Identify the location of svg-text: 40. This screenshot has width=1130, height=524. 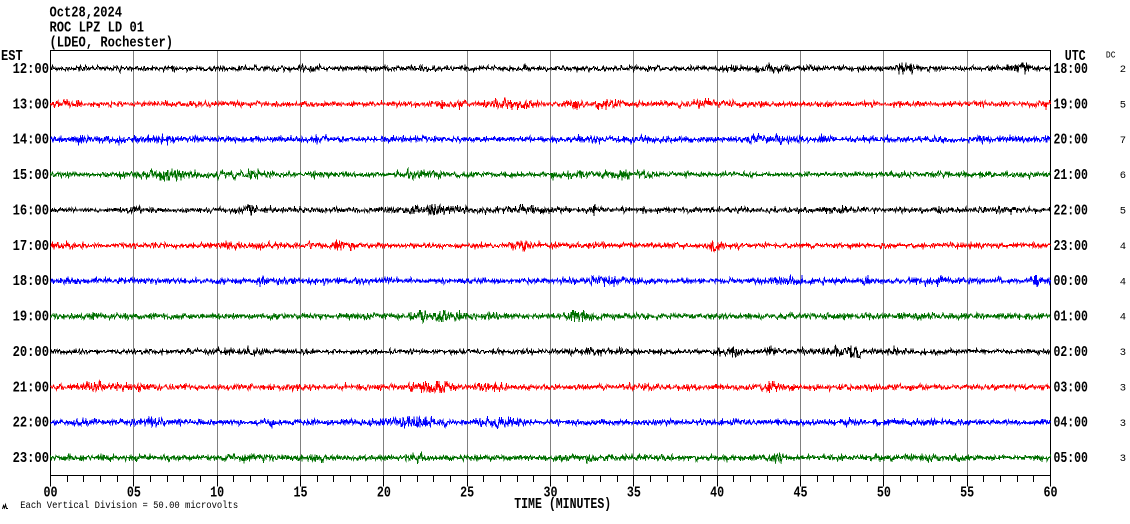
(717, 494).